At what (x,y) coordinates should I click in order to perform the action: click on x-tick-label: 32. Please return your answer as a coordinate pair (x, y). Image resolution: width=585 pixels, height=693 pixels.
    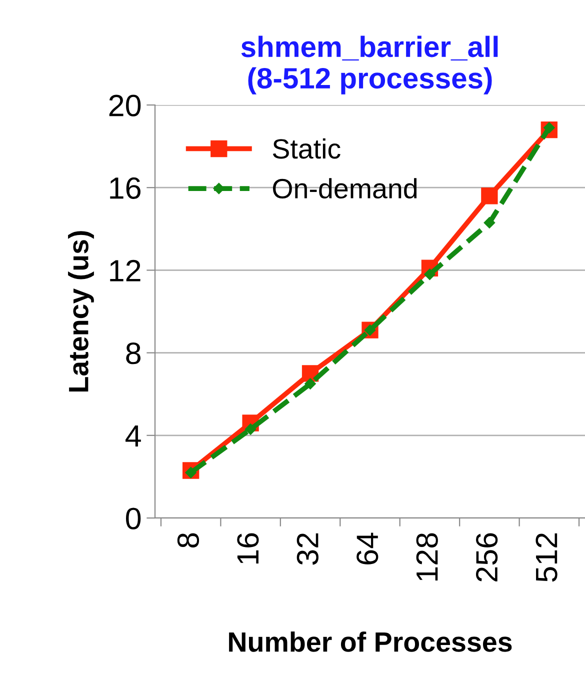
    Looking at the image, I should click on (307, 549).